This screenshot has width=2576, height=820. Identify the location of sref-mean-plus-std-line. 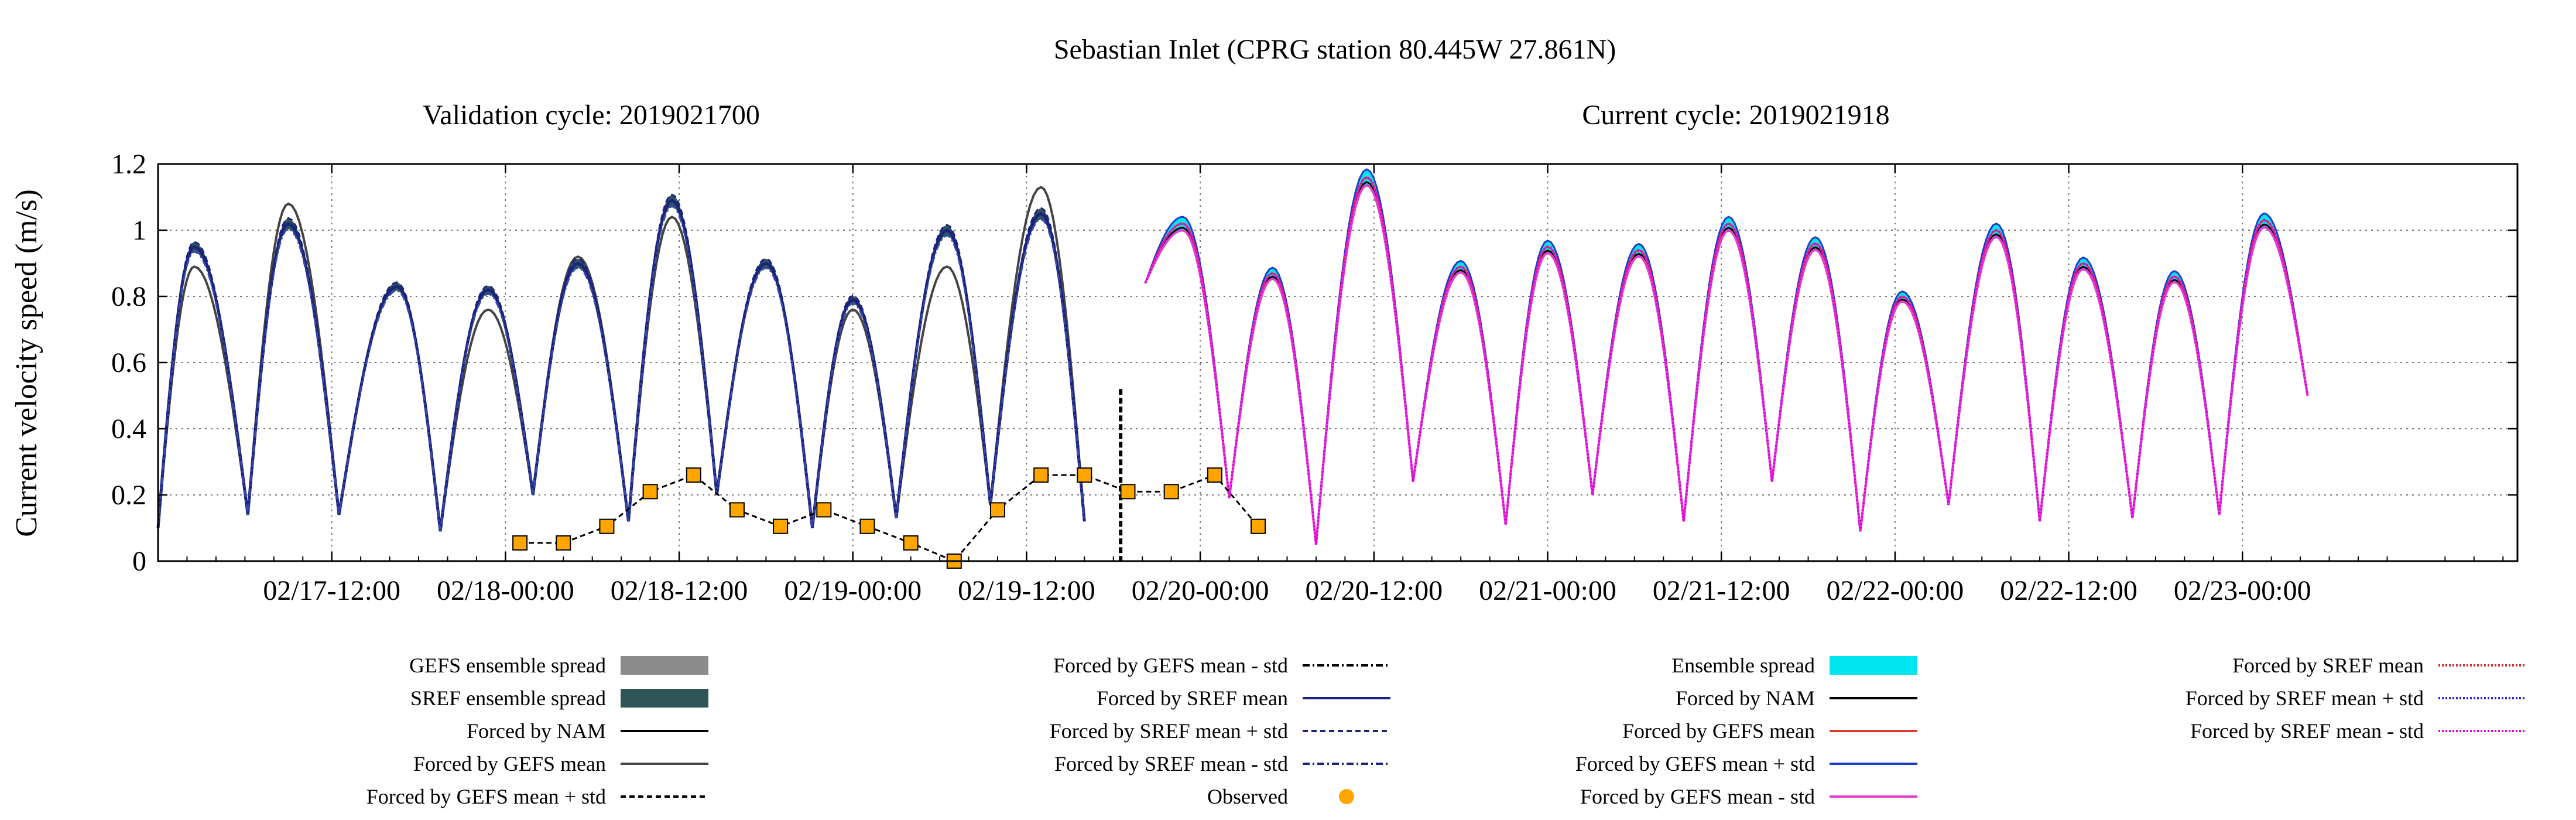
(621, 362).